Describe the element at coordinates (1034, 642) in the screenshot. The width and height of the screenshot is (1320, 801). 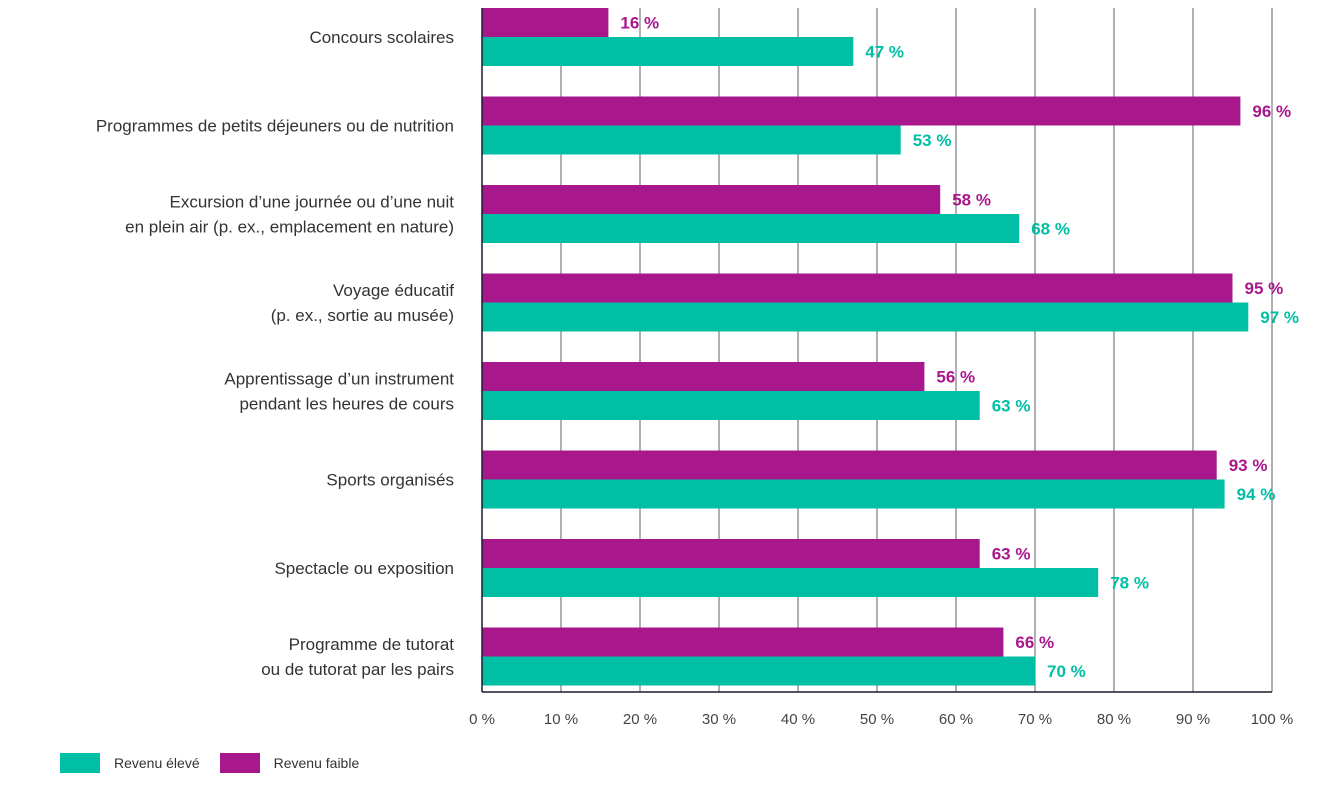
I see `data-label-low: 66 %` at that location.